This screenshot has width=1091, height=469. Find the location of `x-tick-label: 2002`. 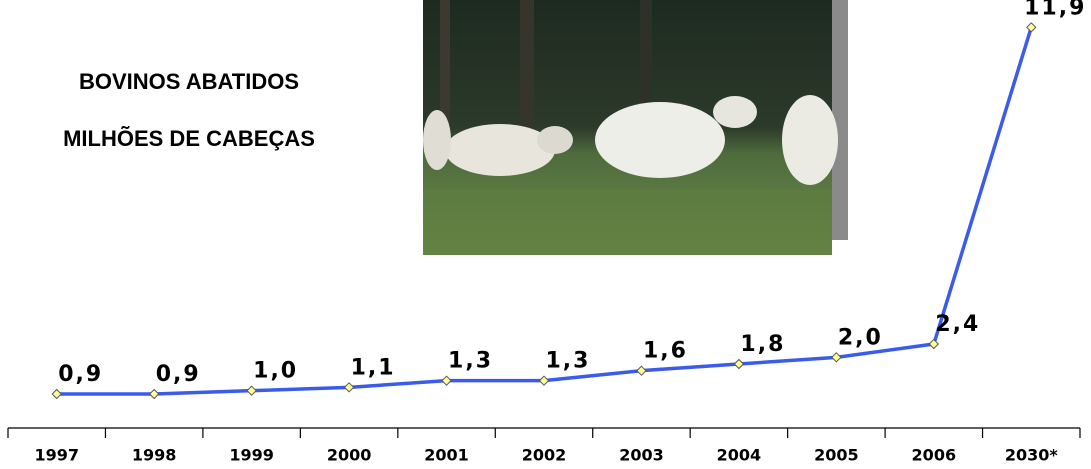

x-tick-label: 2002 is located at coordinates (544, 455).